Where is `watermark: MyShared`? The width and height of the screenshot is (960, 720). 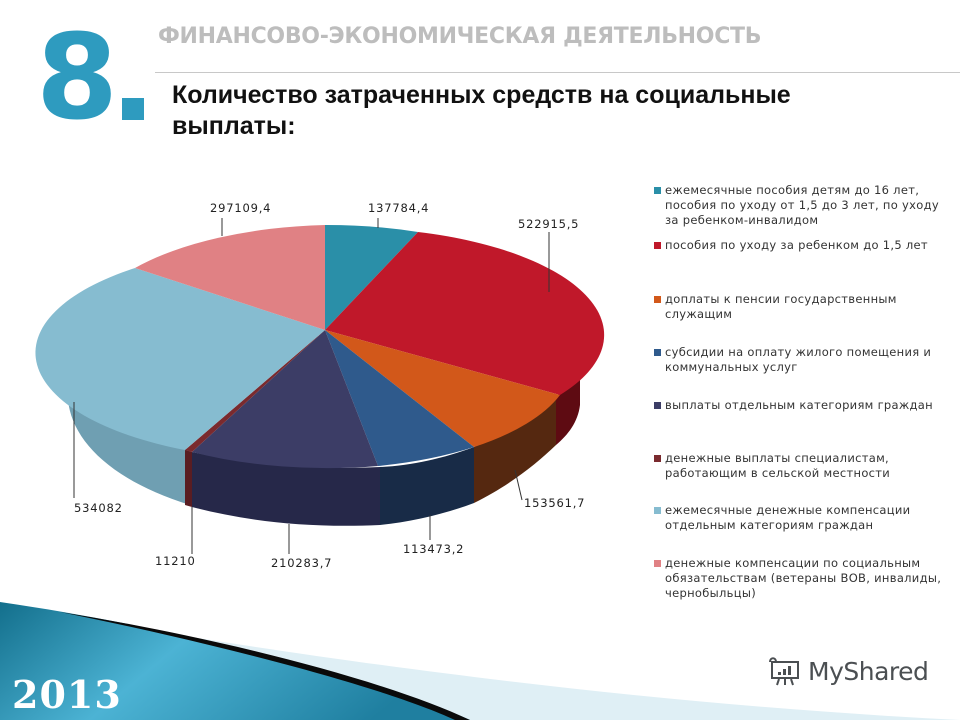
watermark: MyShared is located at coordinates (848, 671).